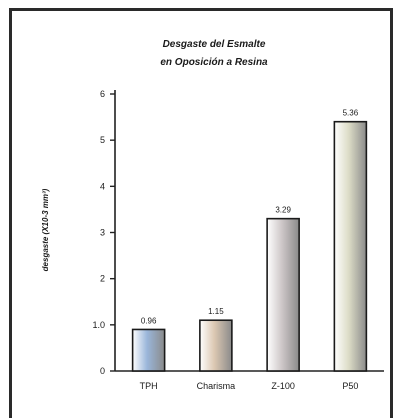 This screenshot has width=411, height=418. Describe the element at coordinates (350, 246) in the screenshot. I see `bar-p50` at that location.